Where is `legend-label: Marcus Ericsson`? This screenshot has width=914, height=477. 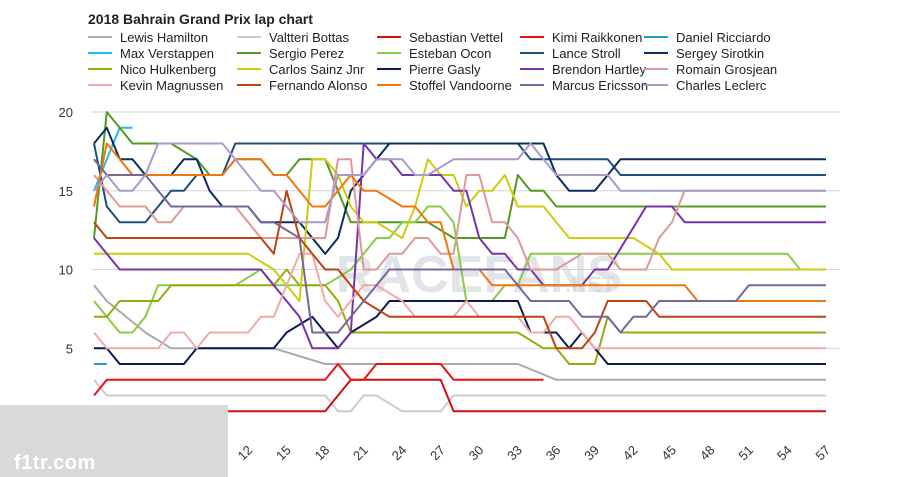 legend-label: Marcus Ericsson is located at coordinates (600, 85).